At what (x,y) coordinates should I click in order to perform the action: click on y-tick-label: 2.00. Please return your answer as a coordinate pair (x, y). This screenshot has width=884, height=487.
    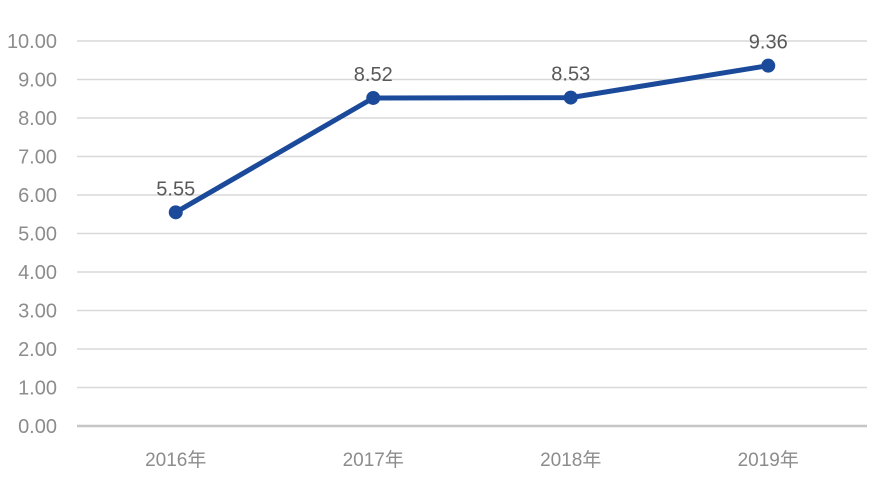
    Looking at the image, I should click on (37, 350).